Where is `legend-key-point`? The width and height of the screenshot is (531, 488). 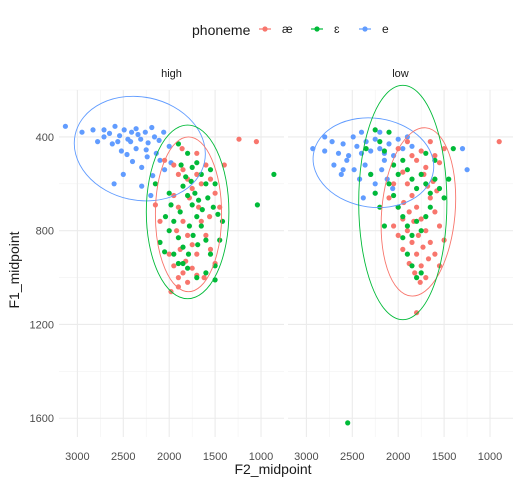 legend-key-point is located at coordinates (365, 29).